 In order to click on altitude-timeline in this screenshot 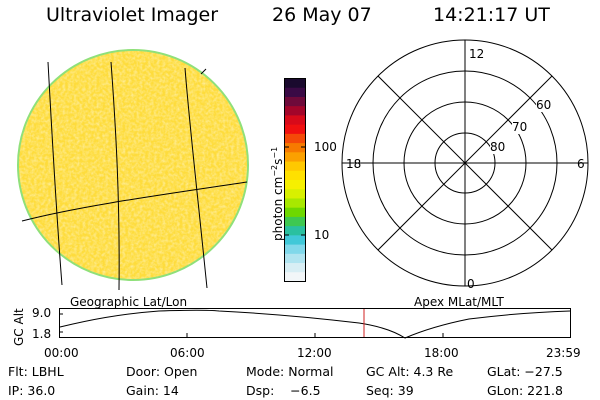, I will do `click(315, 323)`.